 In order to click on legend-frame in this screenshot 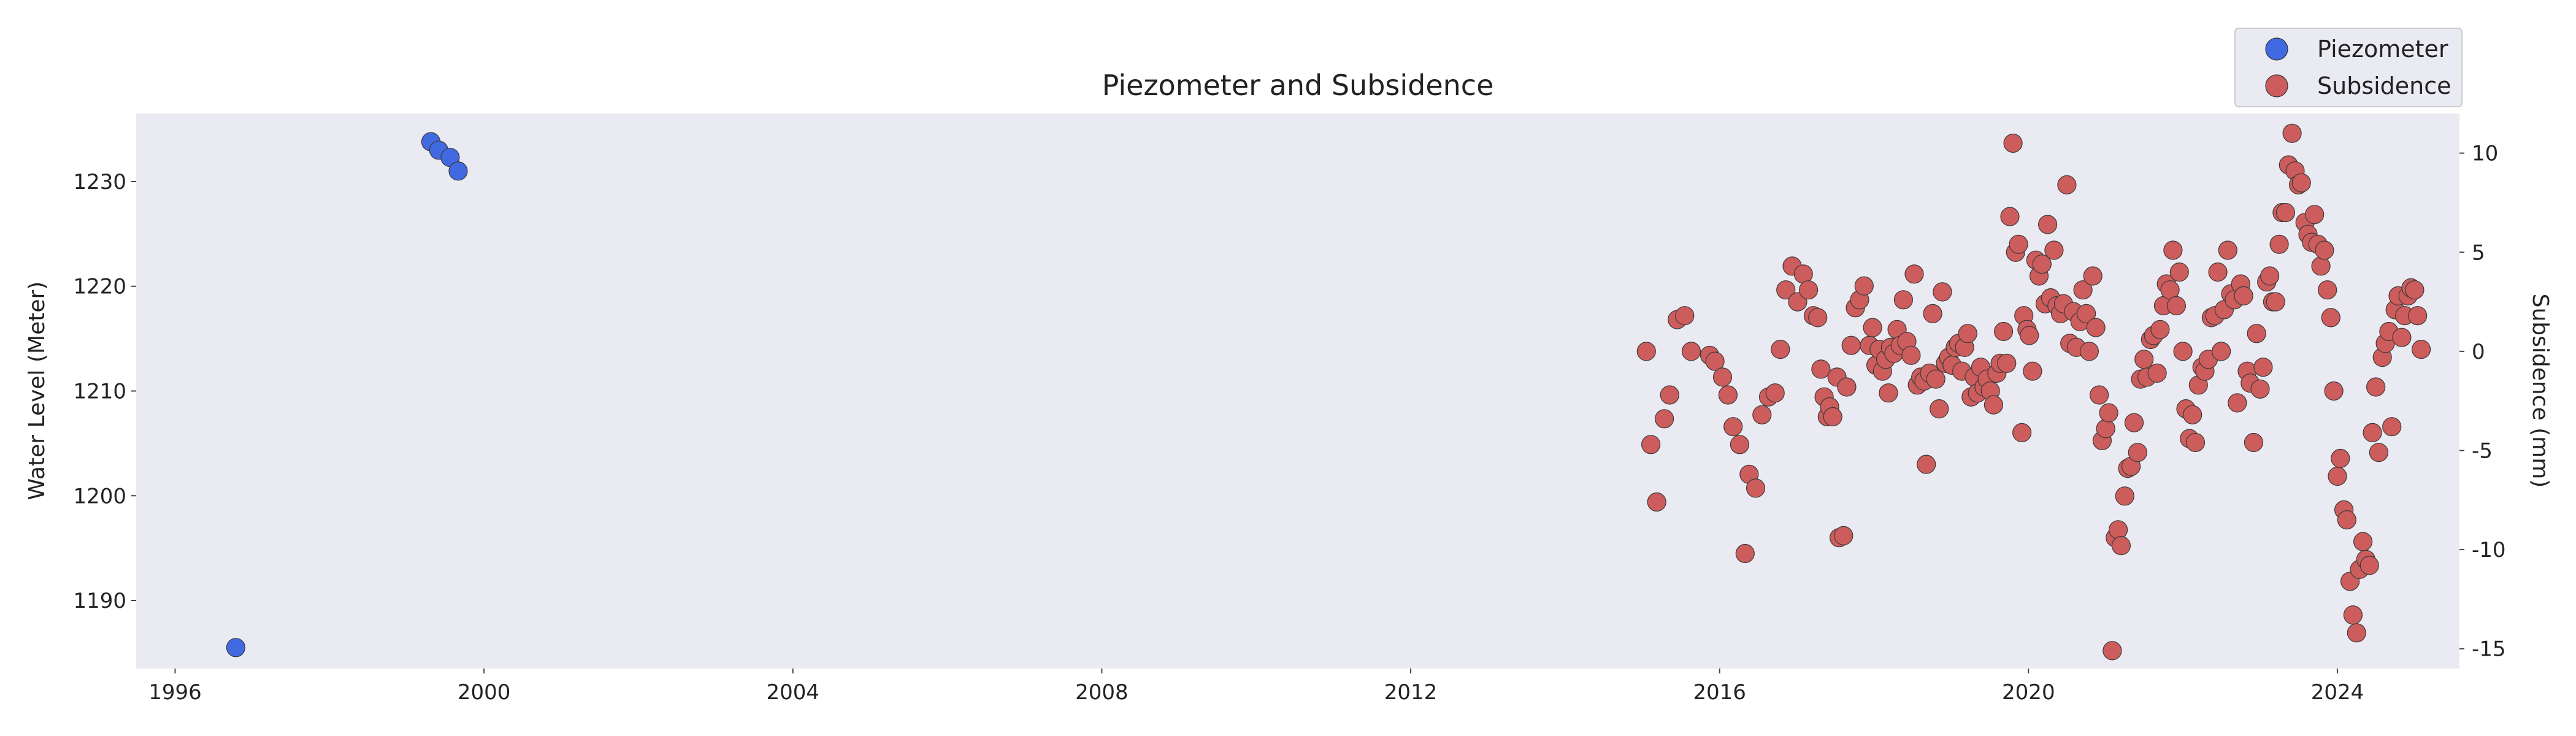, I will do `click(2348, 67)`.